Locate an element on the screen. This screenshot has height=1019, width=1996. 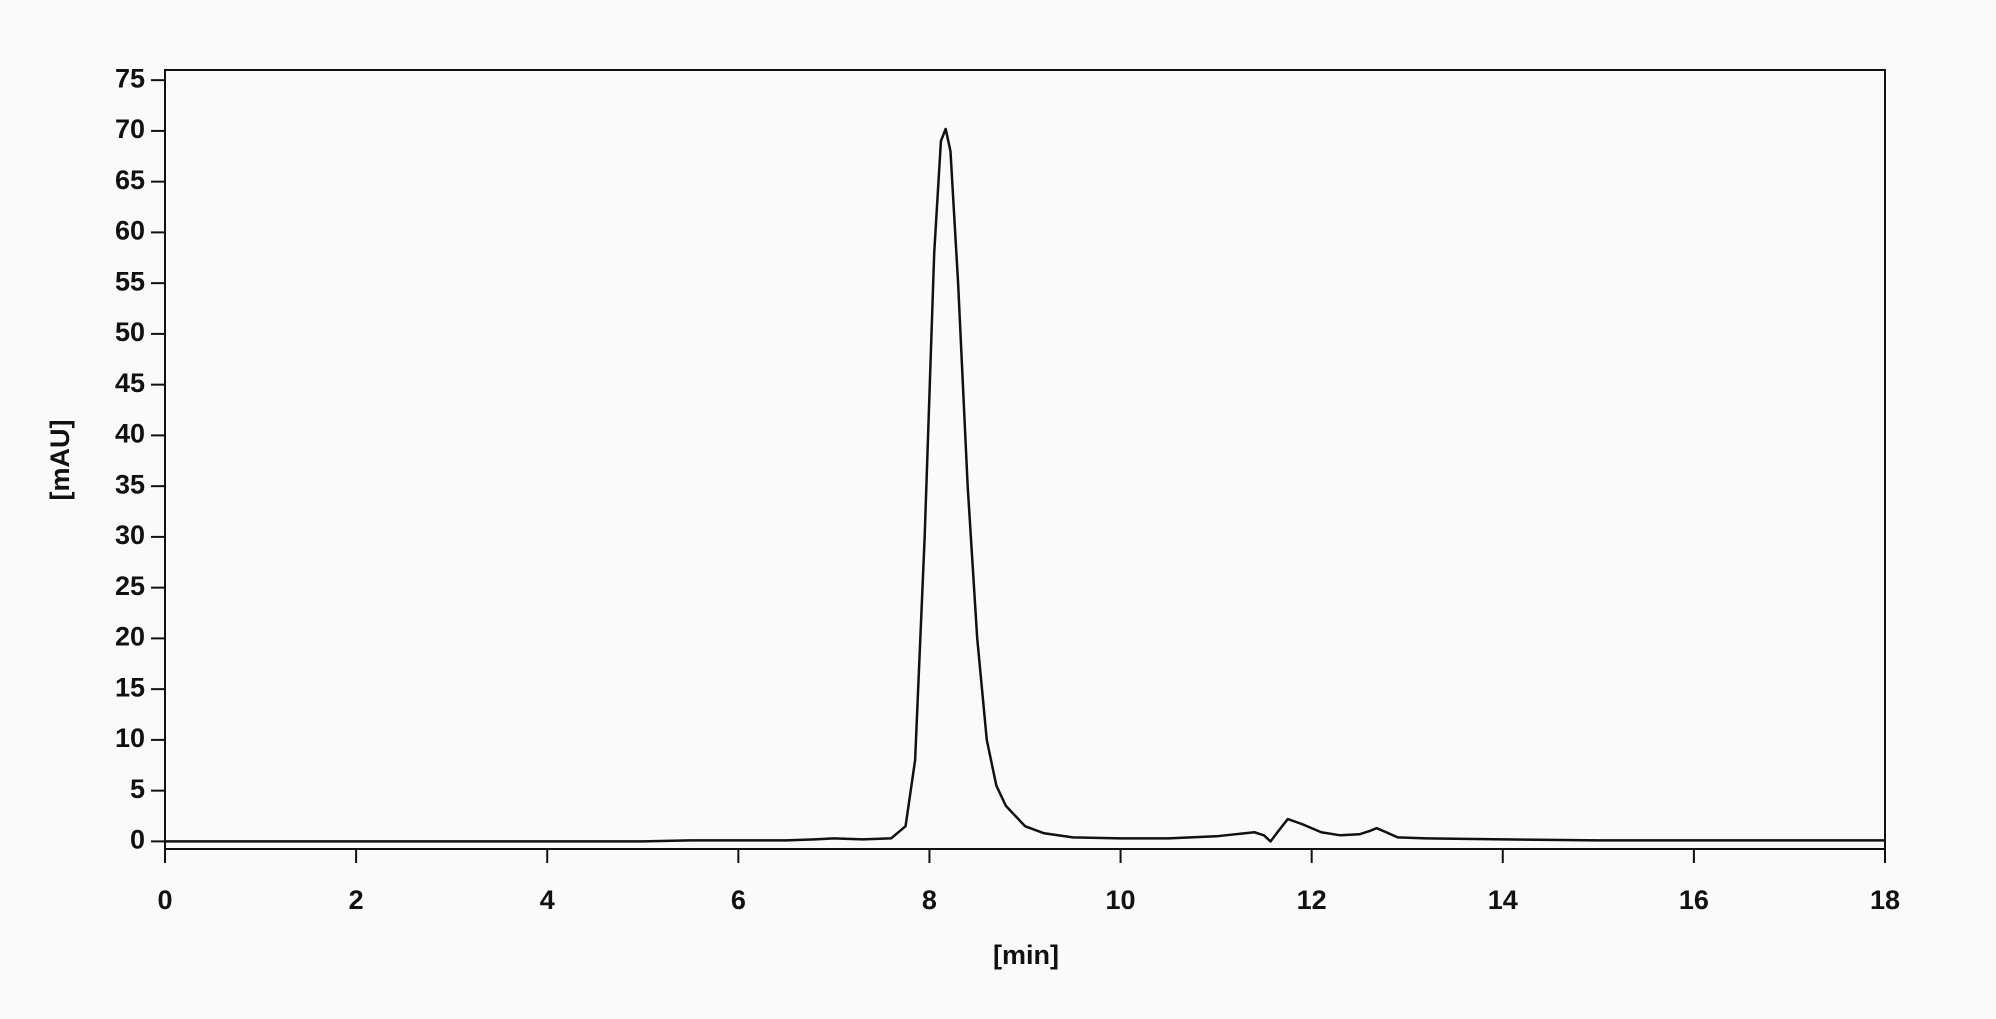
x-tick-label: 4 is located at coordinates (547, 900).